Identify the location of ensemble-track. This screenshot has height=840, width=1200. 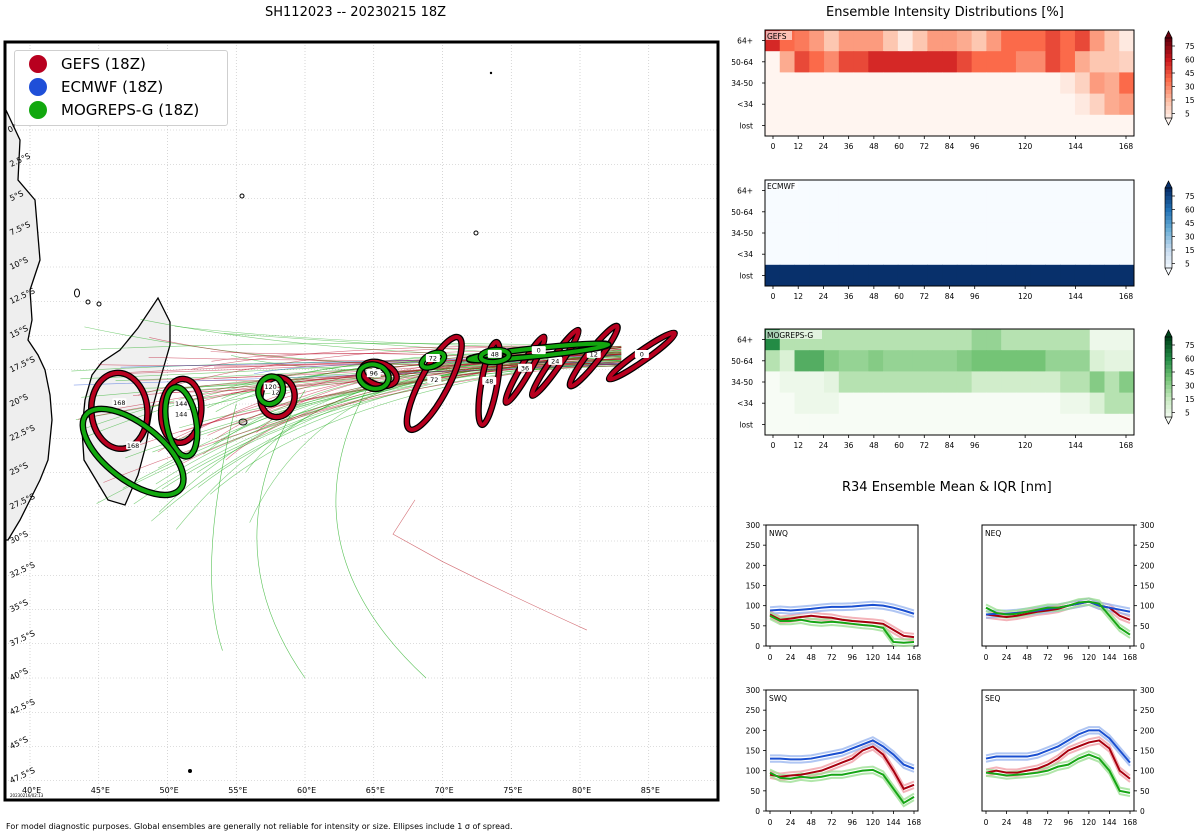
(224, 527).